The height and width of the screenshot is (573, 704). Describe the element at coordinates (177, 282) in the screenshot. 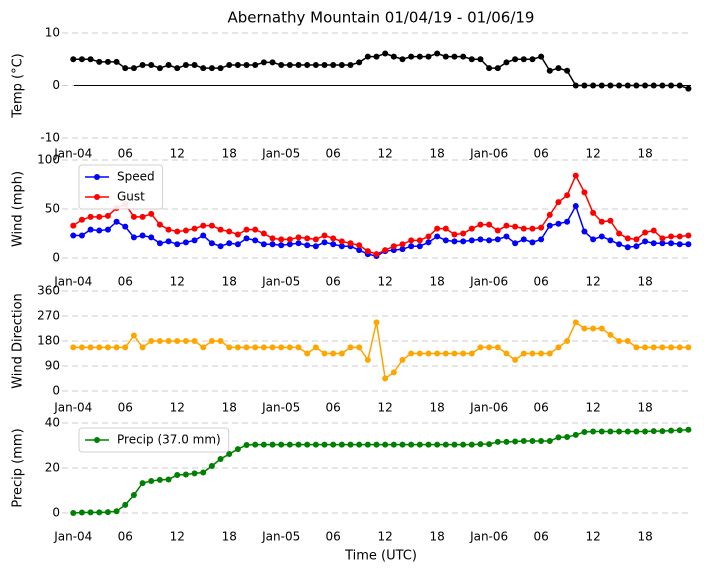

I see `x-tick-label: 12` at that location.